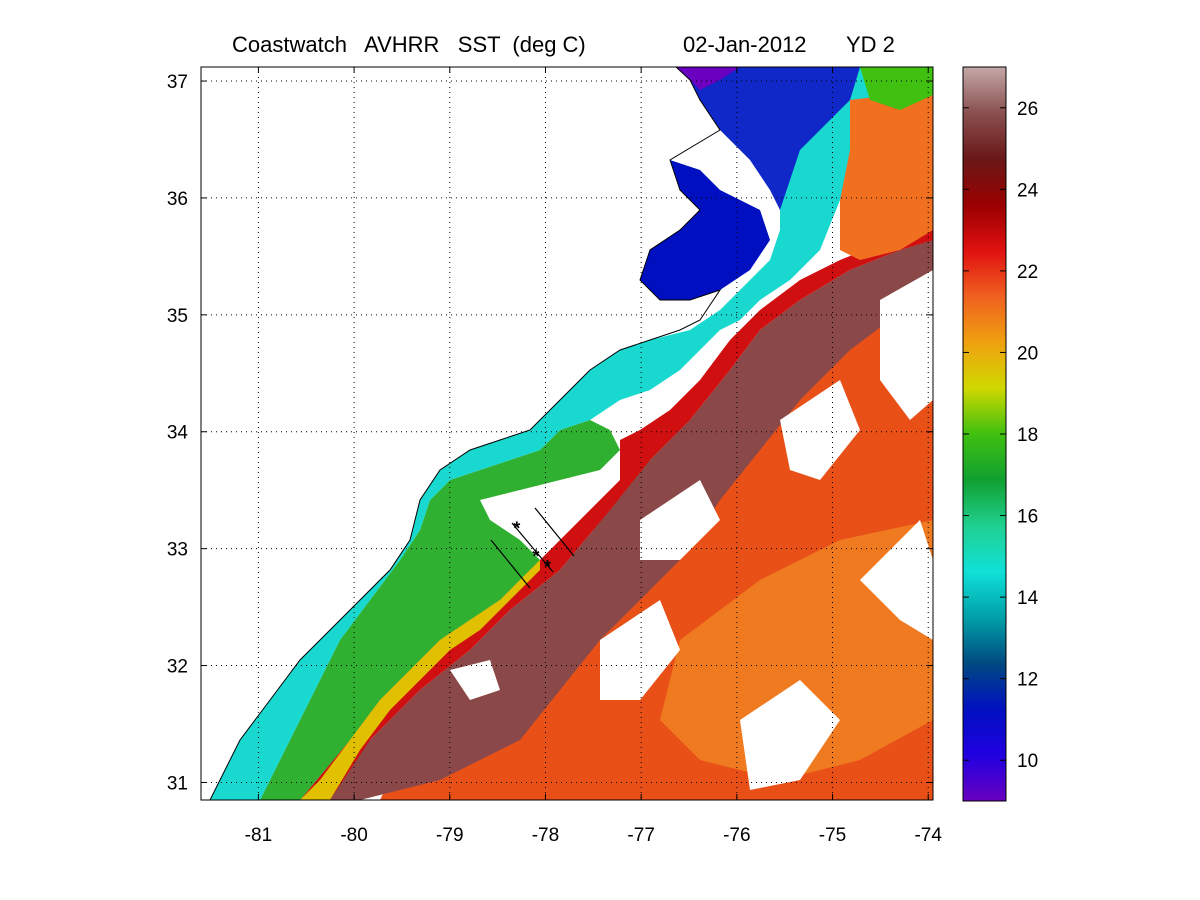 The height and width of the screenshot is (900, 1200). I want to click on lon-tick-label: -77, so click(640, 835).